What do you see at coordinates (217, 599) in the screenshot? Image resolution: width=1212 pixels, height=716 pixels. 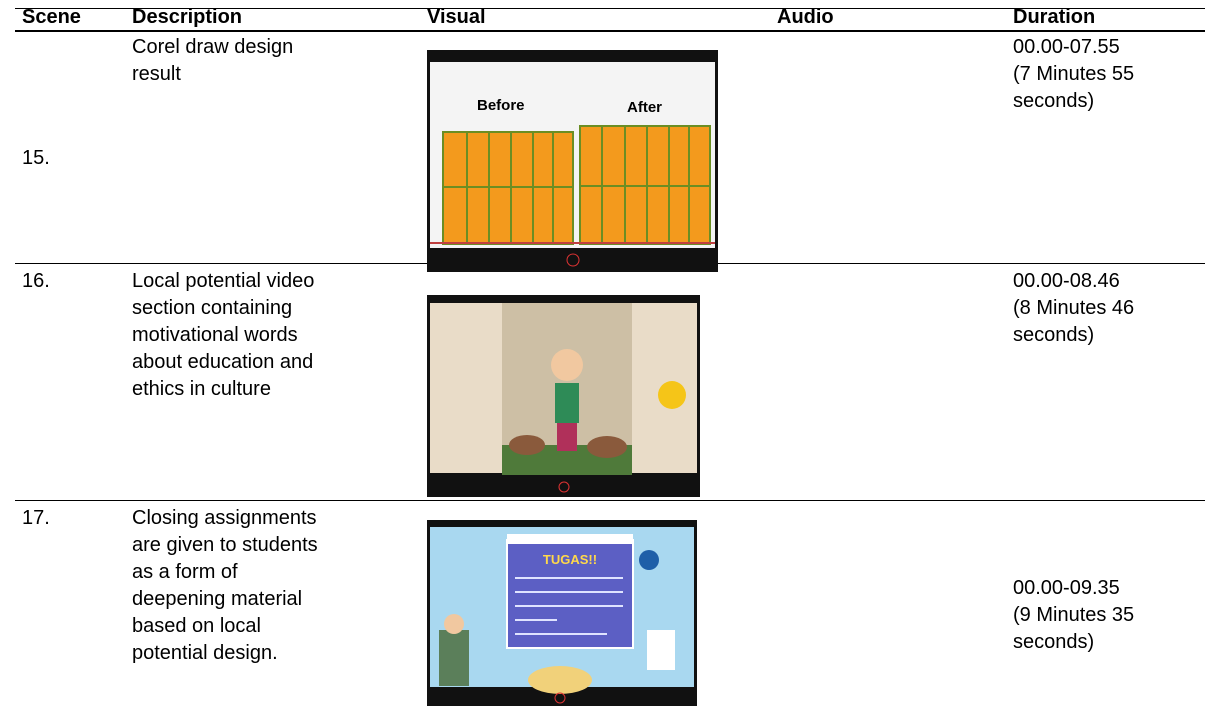 I see `text-line: deepening material` at bounding box center [217, 599].